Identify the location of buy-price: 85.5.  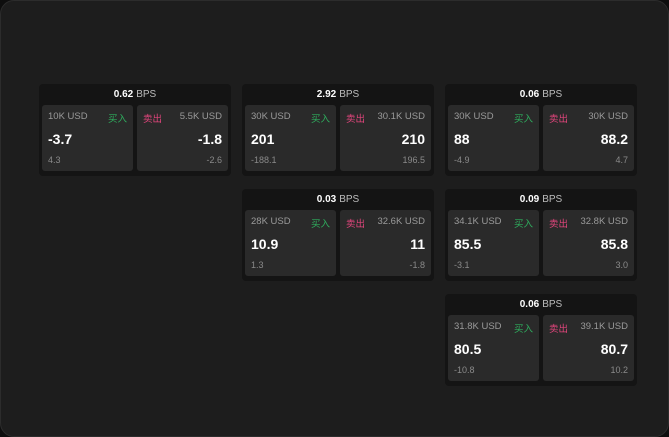
(468, 244).